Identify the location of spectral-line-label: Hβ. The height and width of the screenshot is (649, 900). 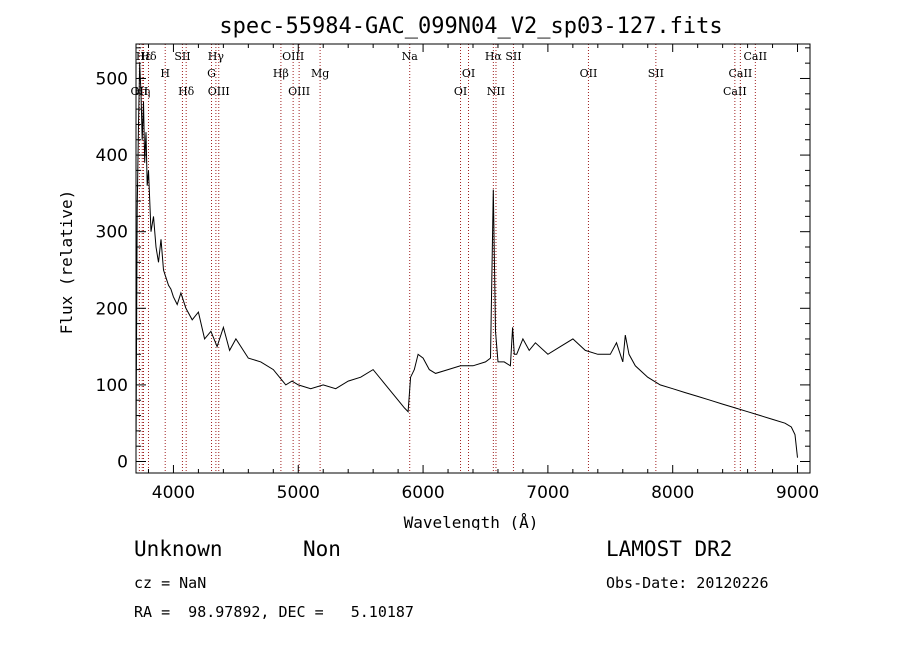
(281, 73).